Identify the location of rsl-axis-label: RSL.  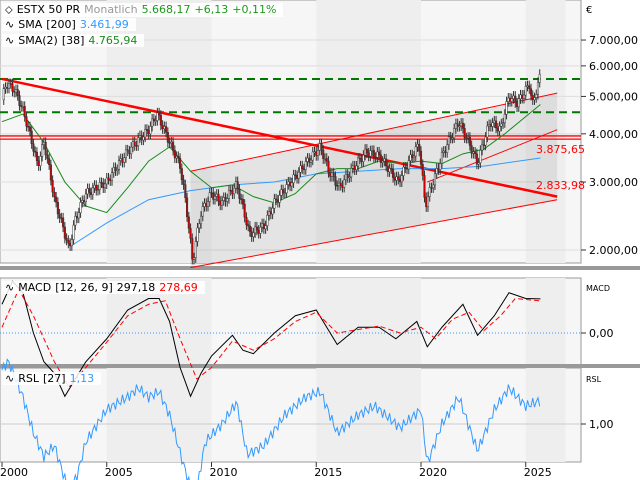
(594, 379).